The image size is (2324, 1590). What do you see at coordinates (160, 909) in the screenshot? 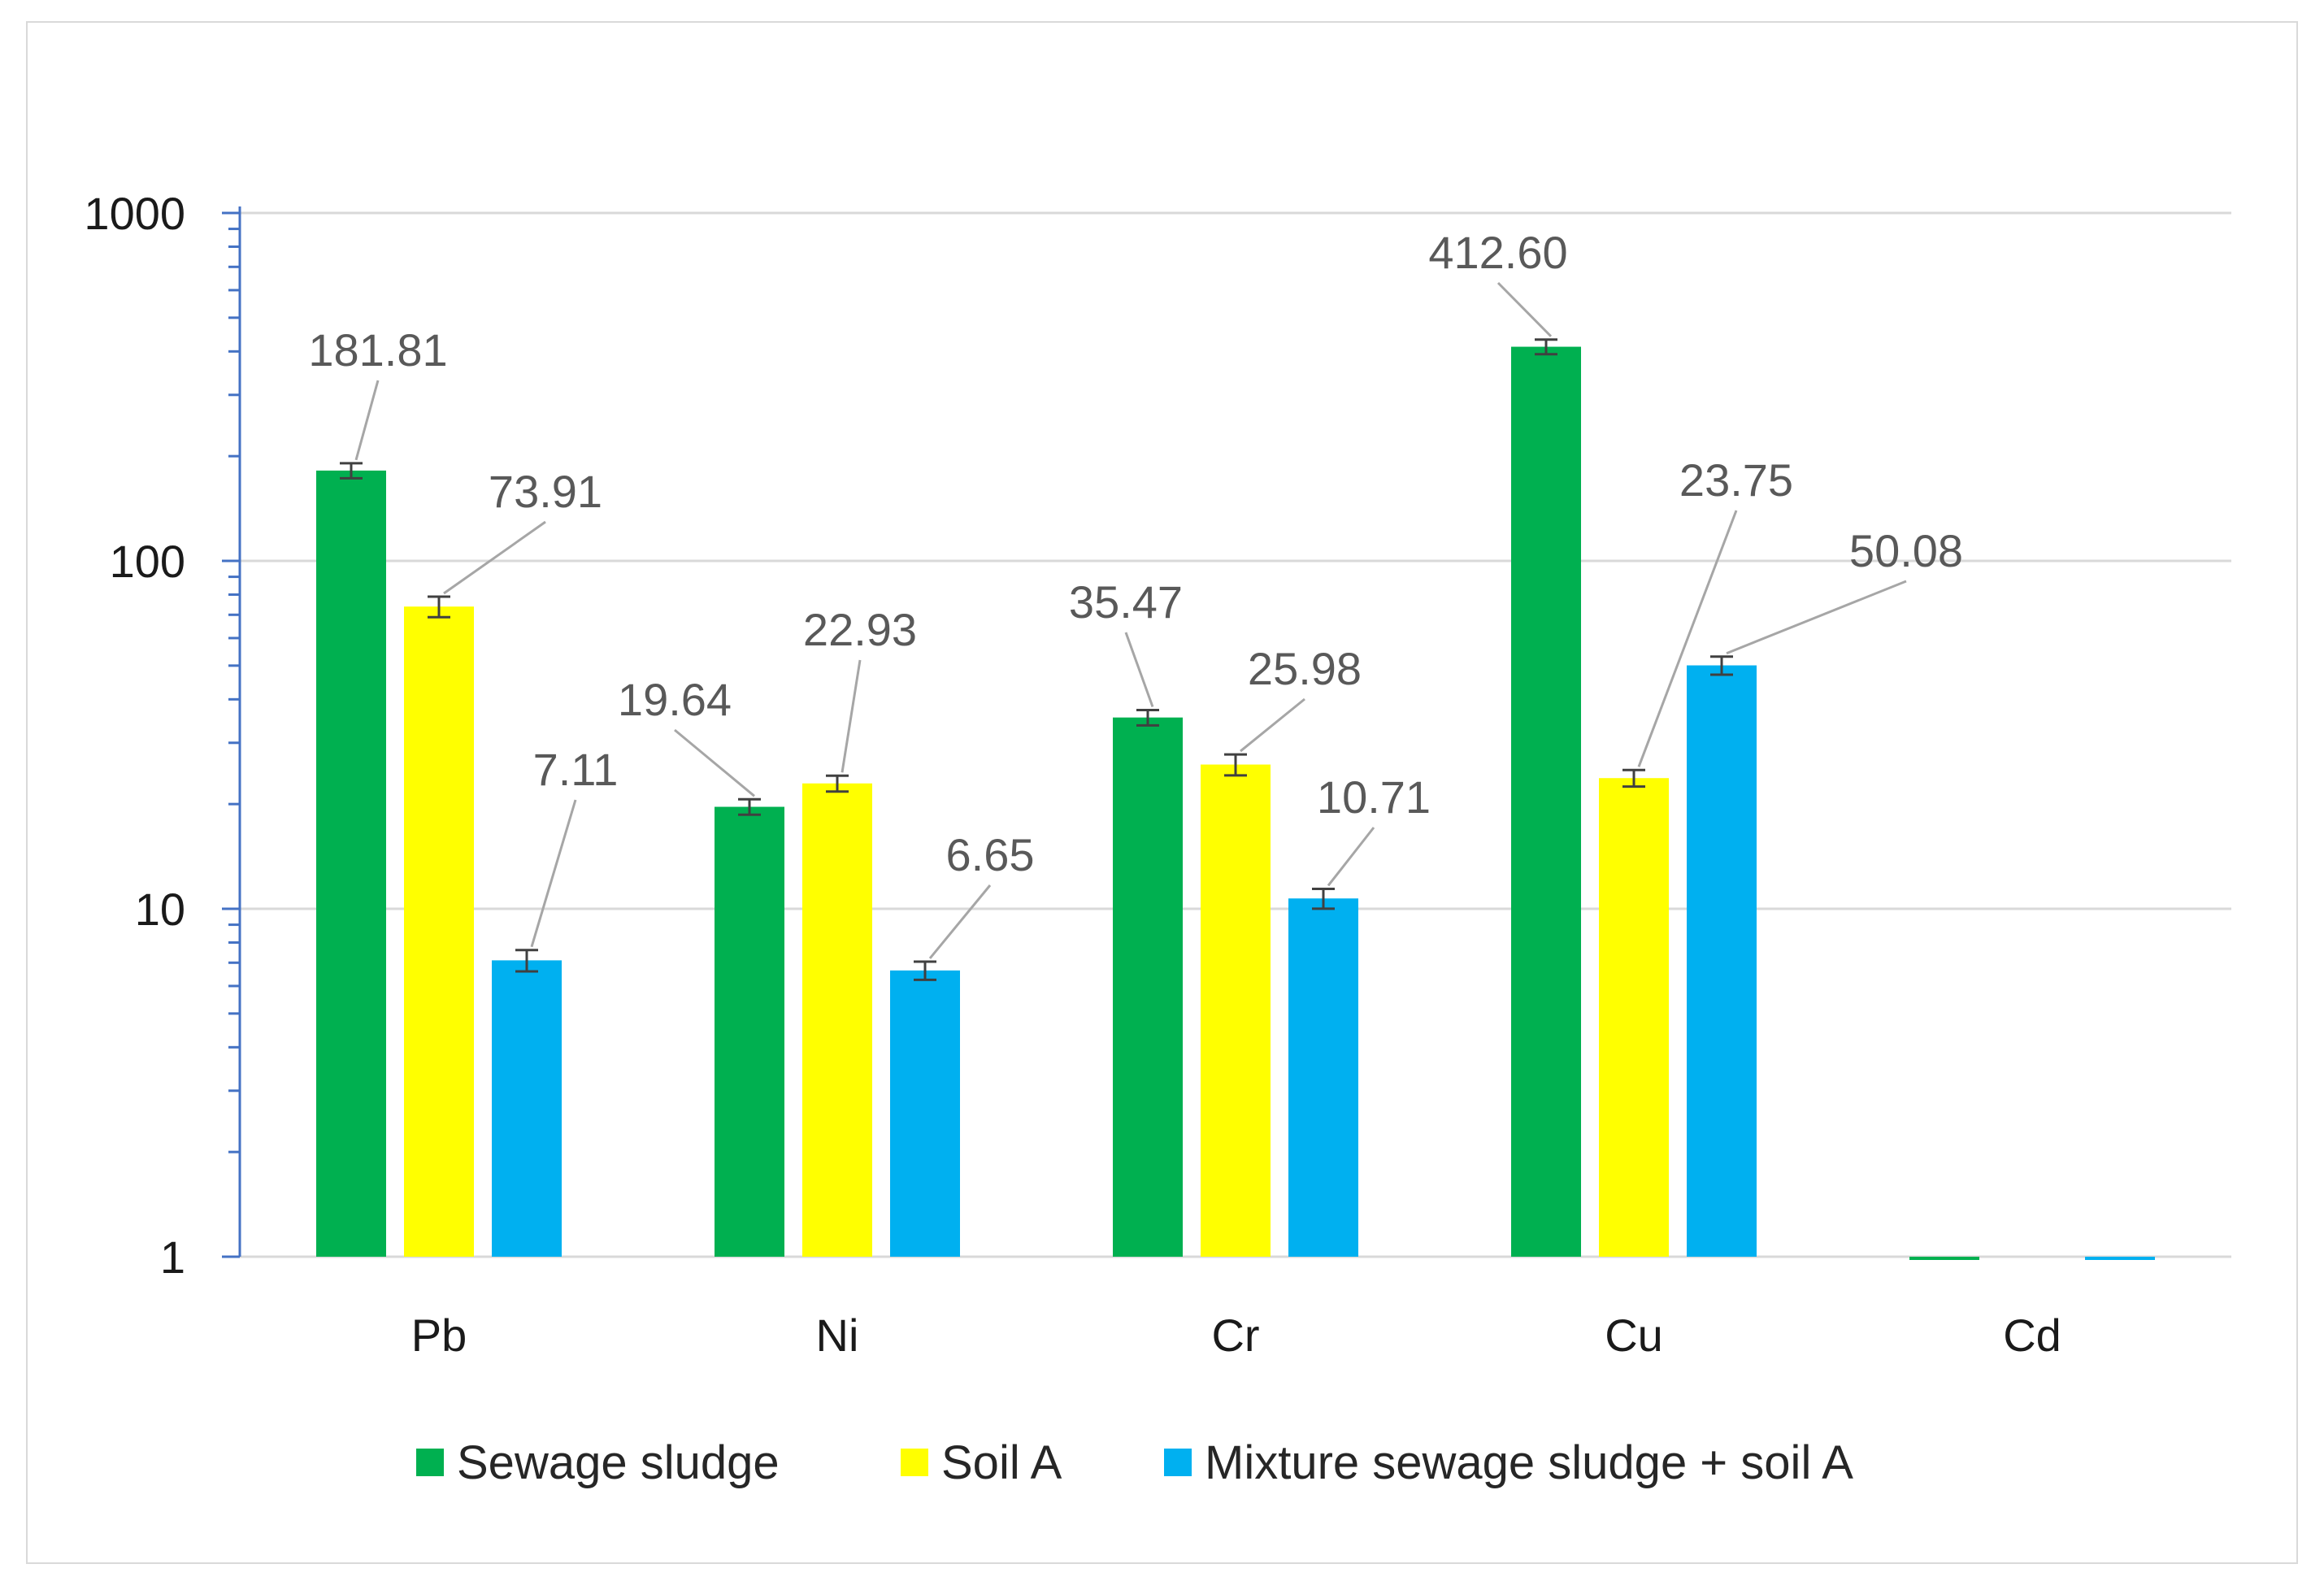
I see `y-tick-label: 10` at bounding box center [160, 909].